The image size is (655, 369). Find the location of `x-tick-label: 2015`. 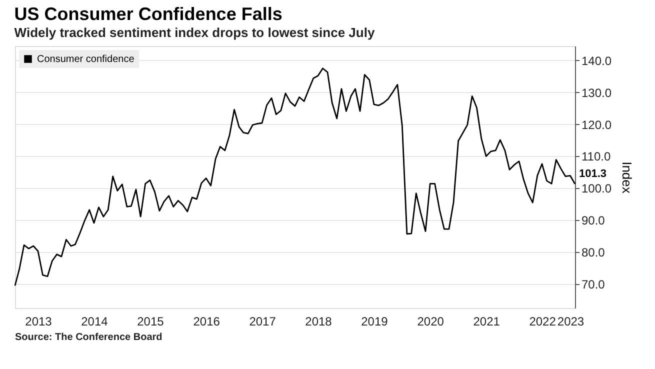

x-tick-label: 2015 is located at coordinates (150, 321).